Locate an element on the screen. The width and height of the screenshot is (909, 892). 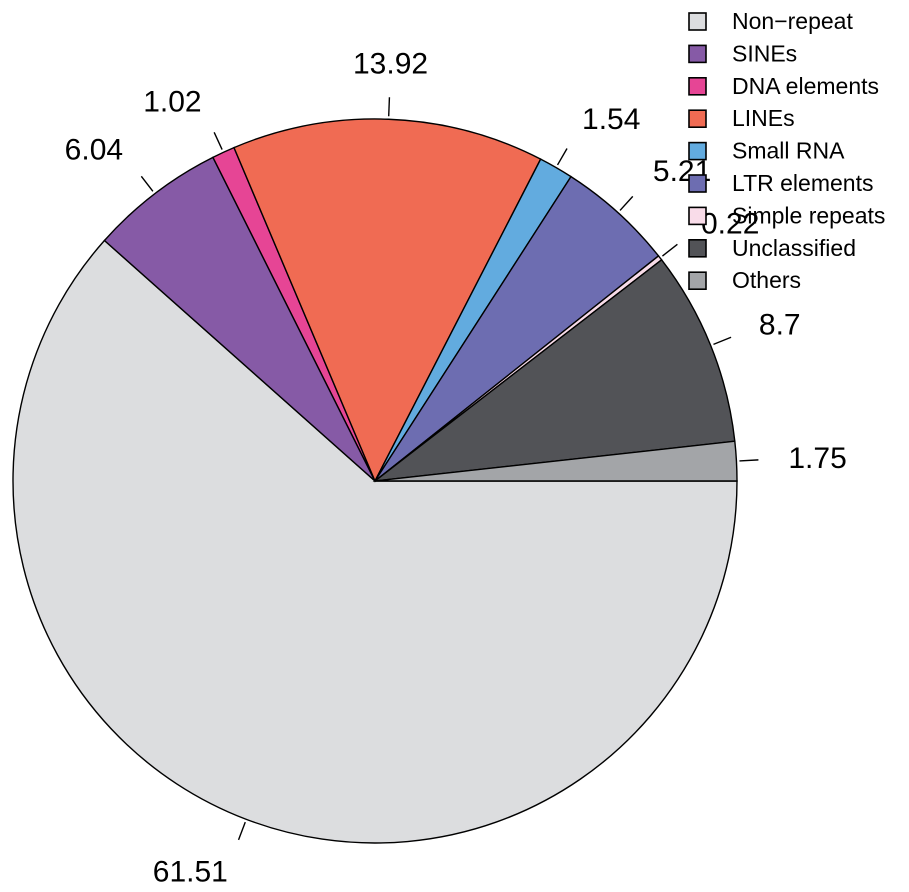
legend-swatch-dna-elements is located at coordinates (697, 86).